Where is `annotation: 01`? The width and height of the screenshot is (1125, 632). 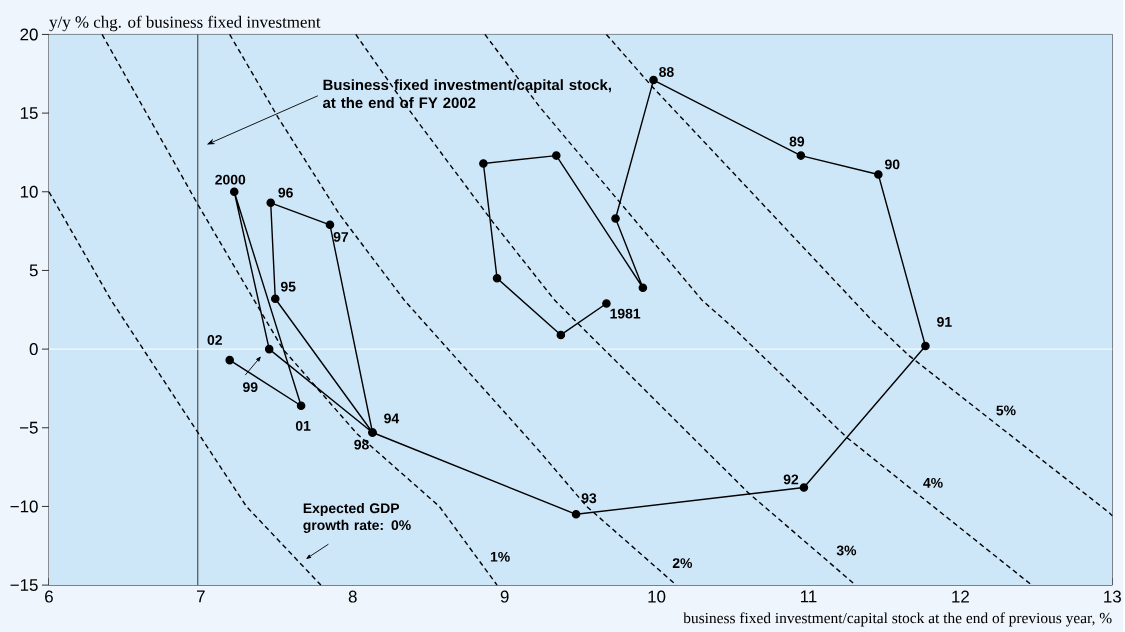 annotation: 01 is located at coordinates (303, 425).